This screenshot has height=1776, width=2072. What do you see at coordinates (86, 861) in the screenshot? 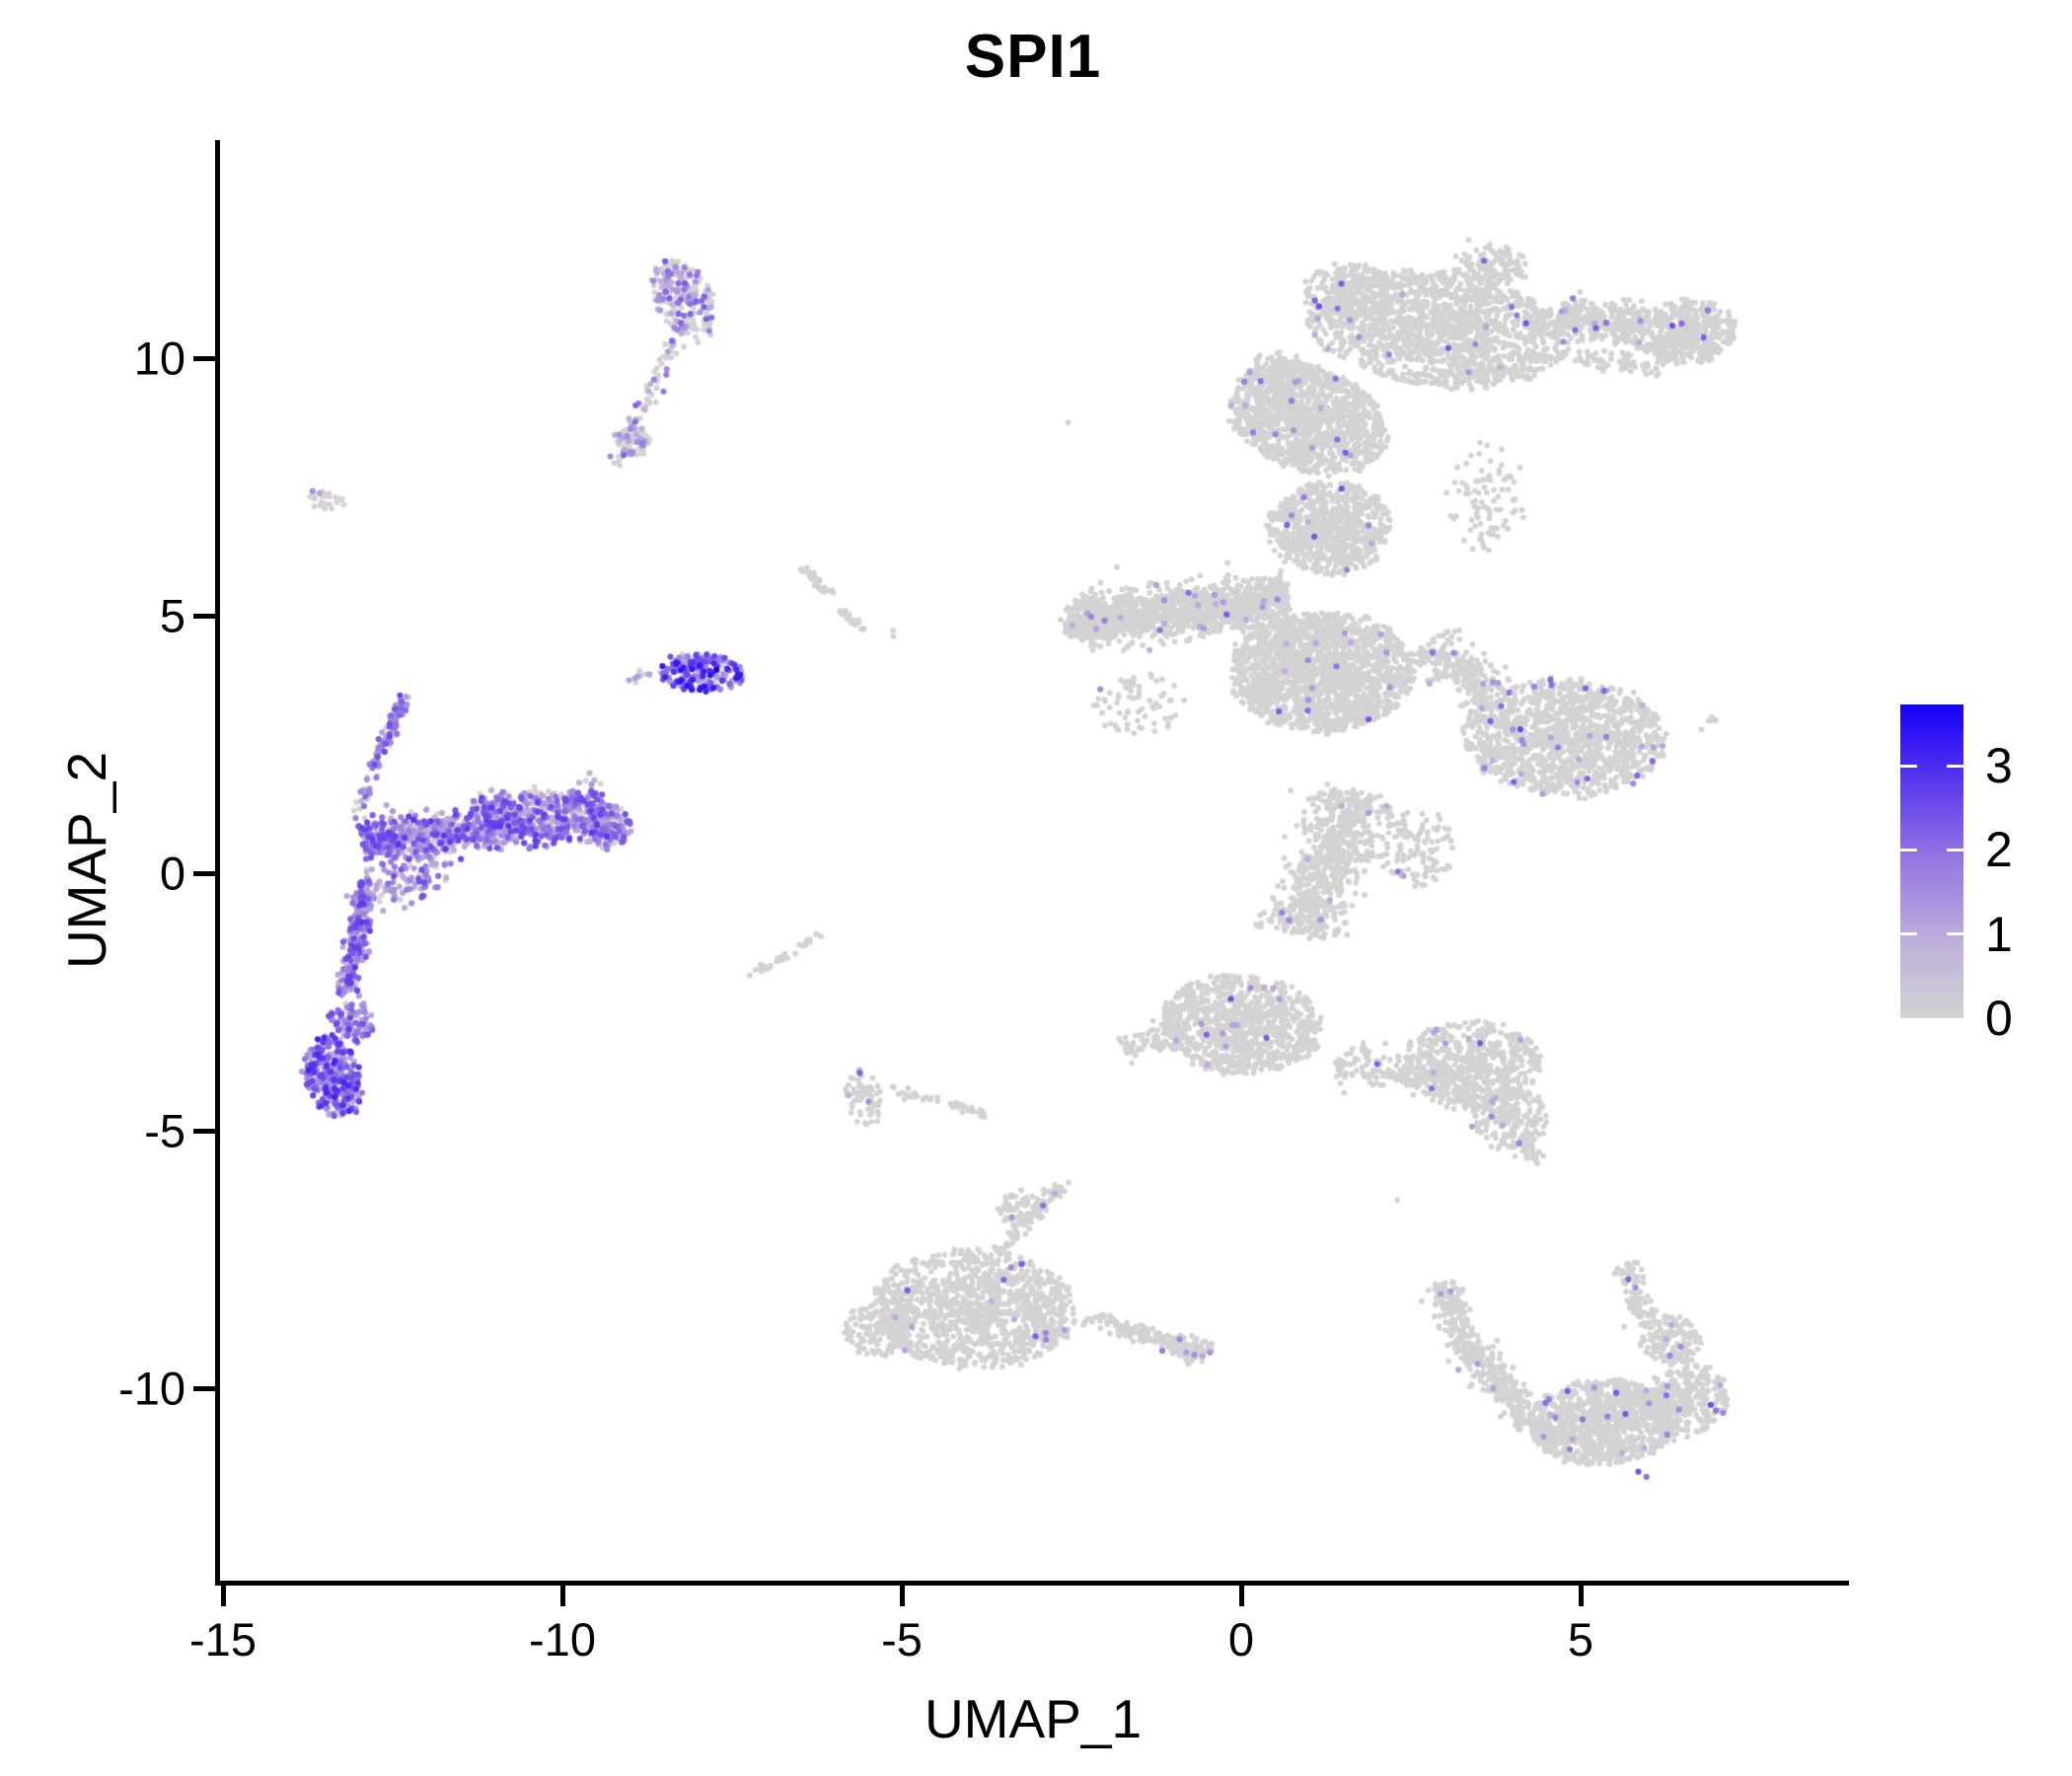
I see `y-axis-title: UMAP_2` at bounding box center [86, 861].